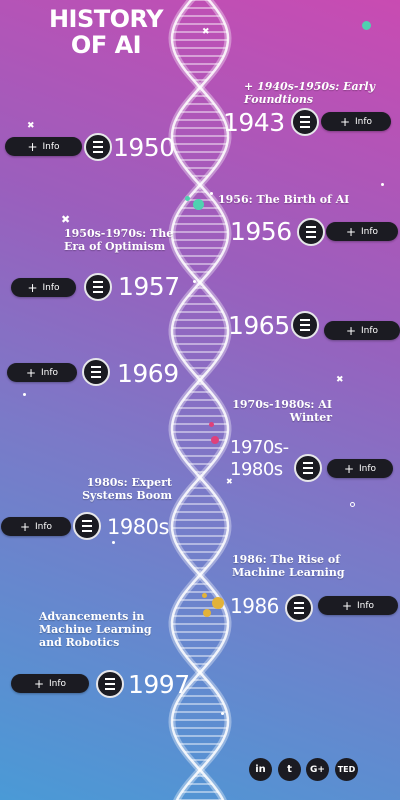 Image resolution: width=400 pixels, height=800 pixels. What do you see at coordinates (282, 411) in the screenshot?
I see `event-label-ai-winter: 1970s-1980s: AI Winter` at bounding box center [282, 411].